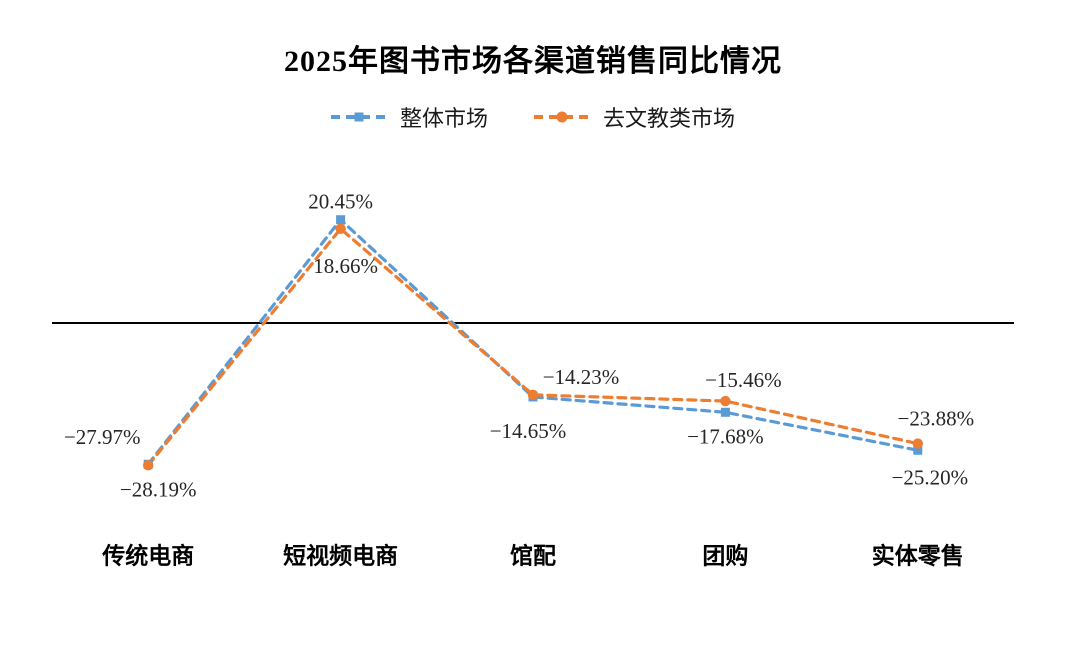 Image resolution: width=1080 pixels, height=652 pixels. I want to click on legend-item-excl-edu-market: 去文教类市场, so click(634, 117).